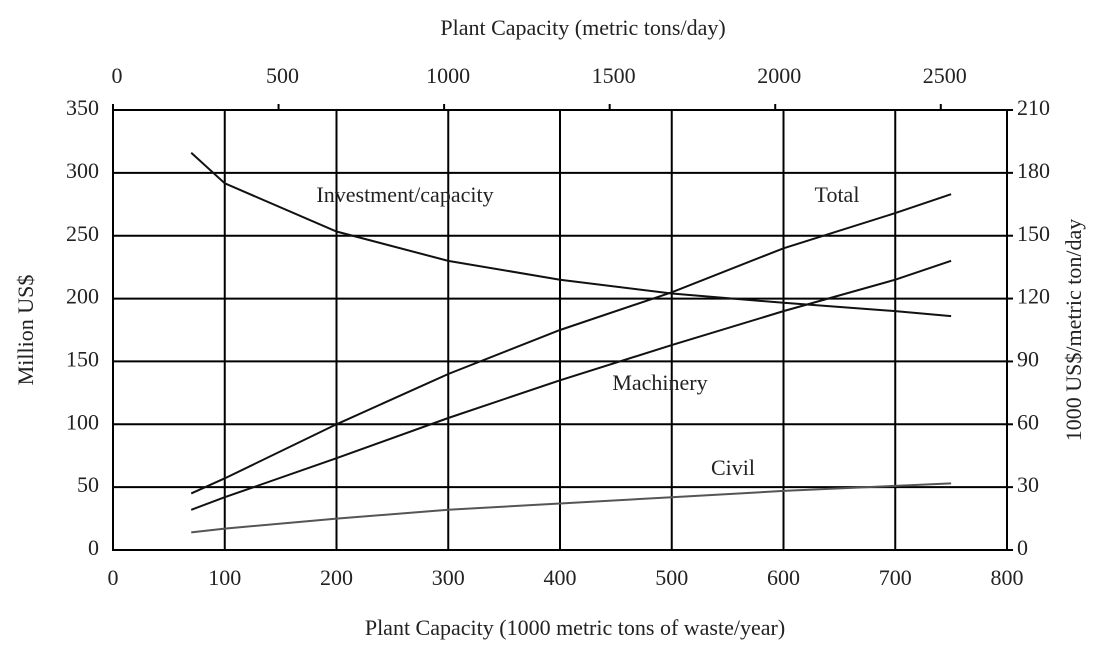  What do you see at coordinates (945, 75) in the screenshot?
I see `x2-tick-label: 2500` at bounding box center [945, 75].